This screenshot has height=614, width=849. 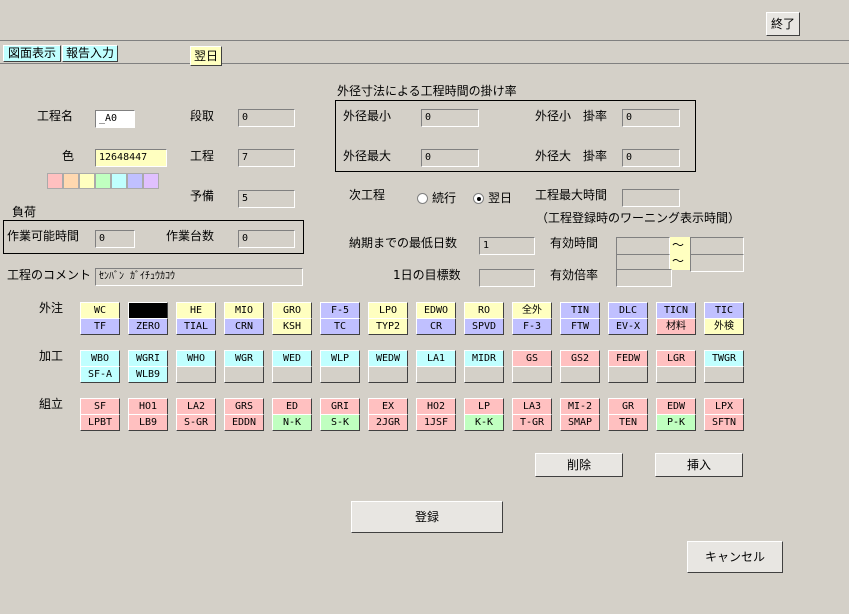 I want to click on process-button-top: TICN, so click(x=676, y=310).